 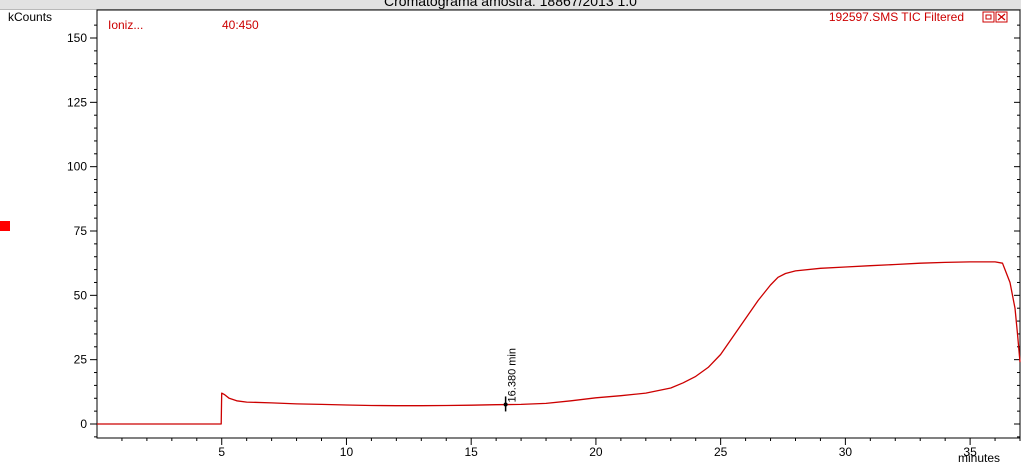 I want to click on close-icon, so click(x=1001, y=17).